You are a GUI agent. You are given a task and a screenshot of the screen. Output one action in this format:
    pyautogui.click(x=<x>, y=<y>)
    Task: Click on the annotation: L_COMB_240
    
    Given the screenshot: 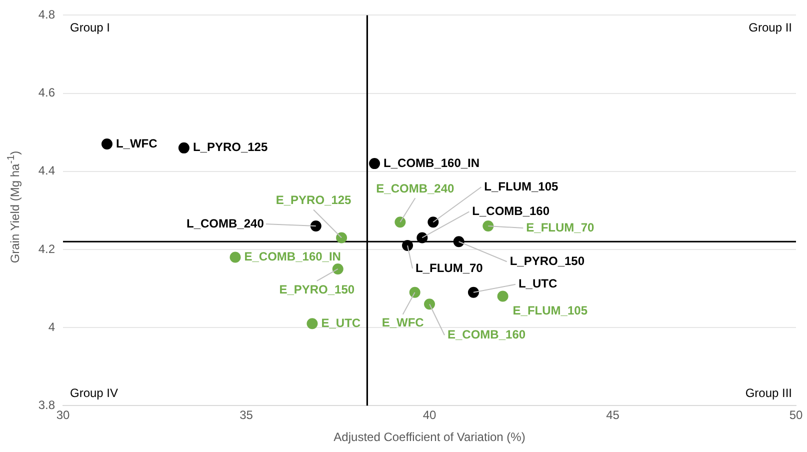 What is the action you would take?
    pyautogui.click(x=225, y=223)
    